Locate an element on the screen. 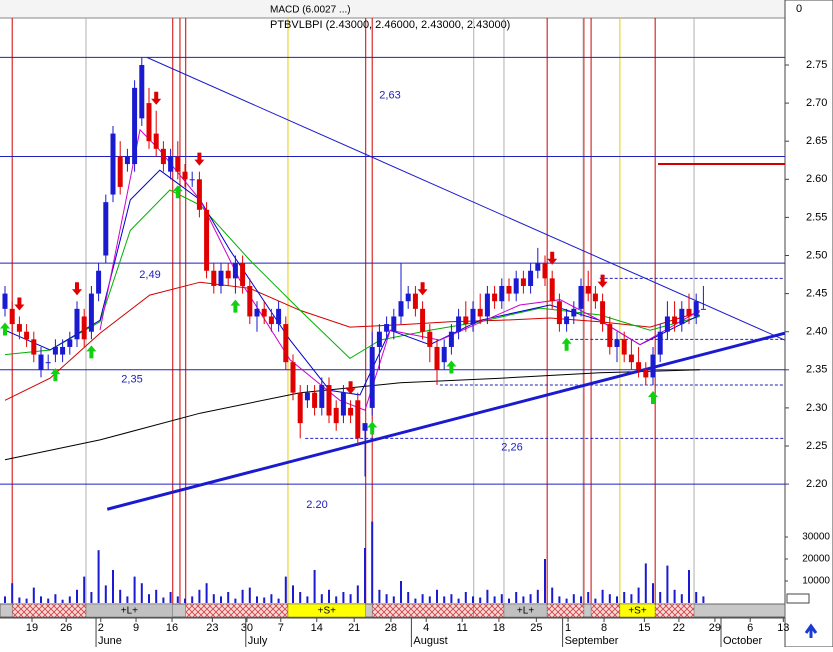  x-tick-label: 9 is located at coordinates (136, 628).